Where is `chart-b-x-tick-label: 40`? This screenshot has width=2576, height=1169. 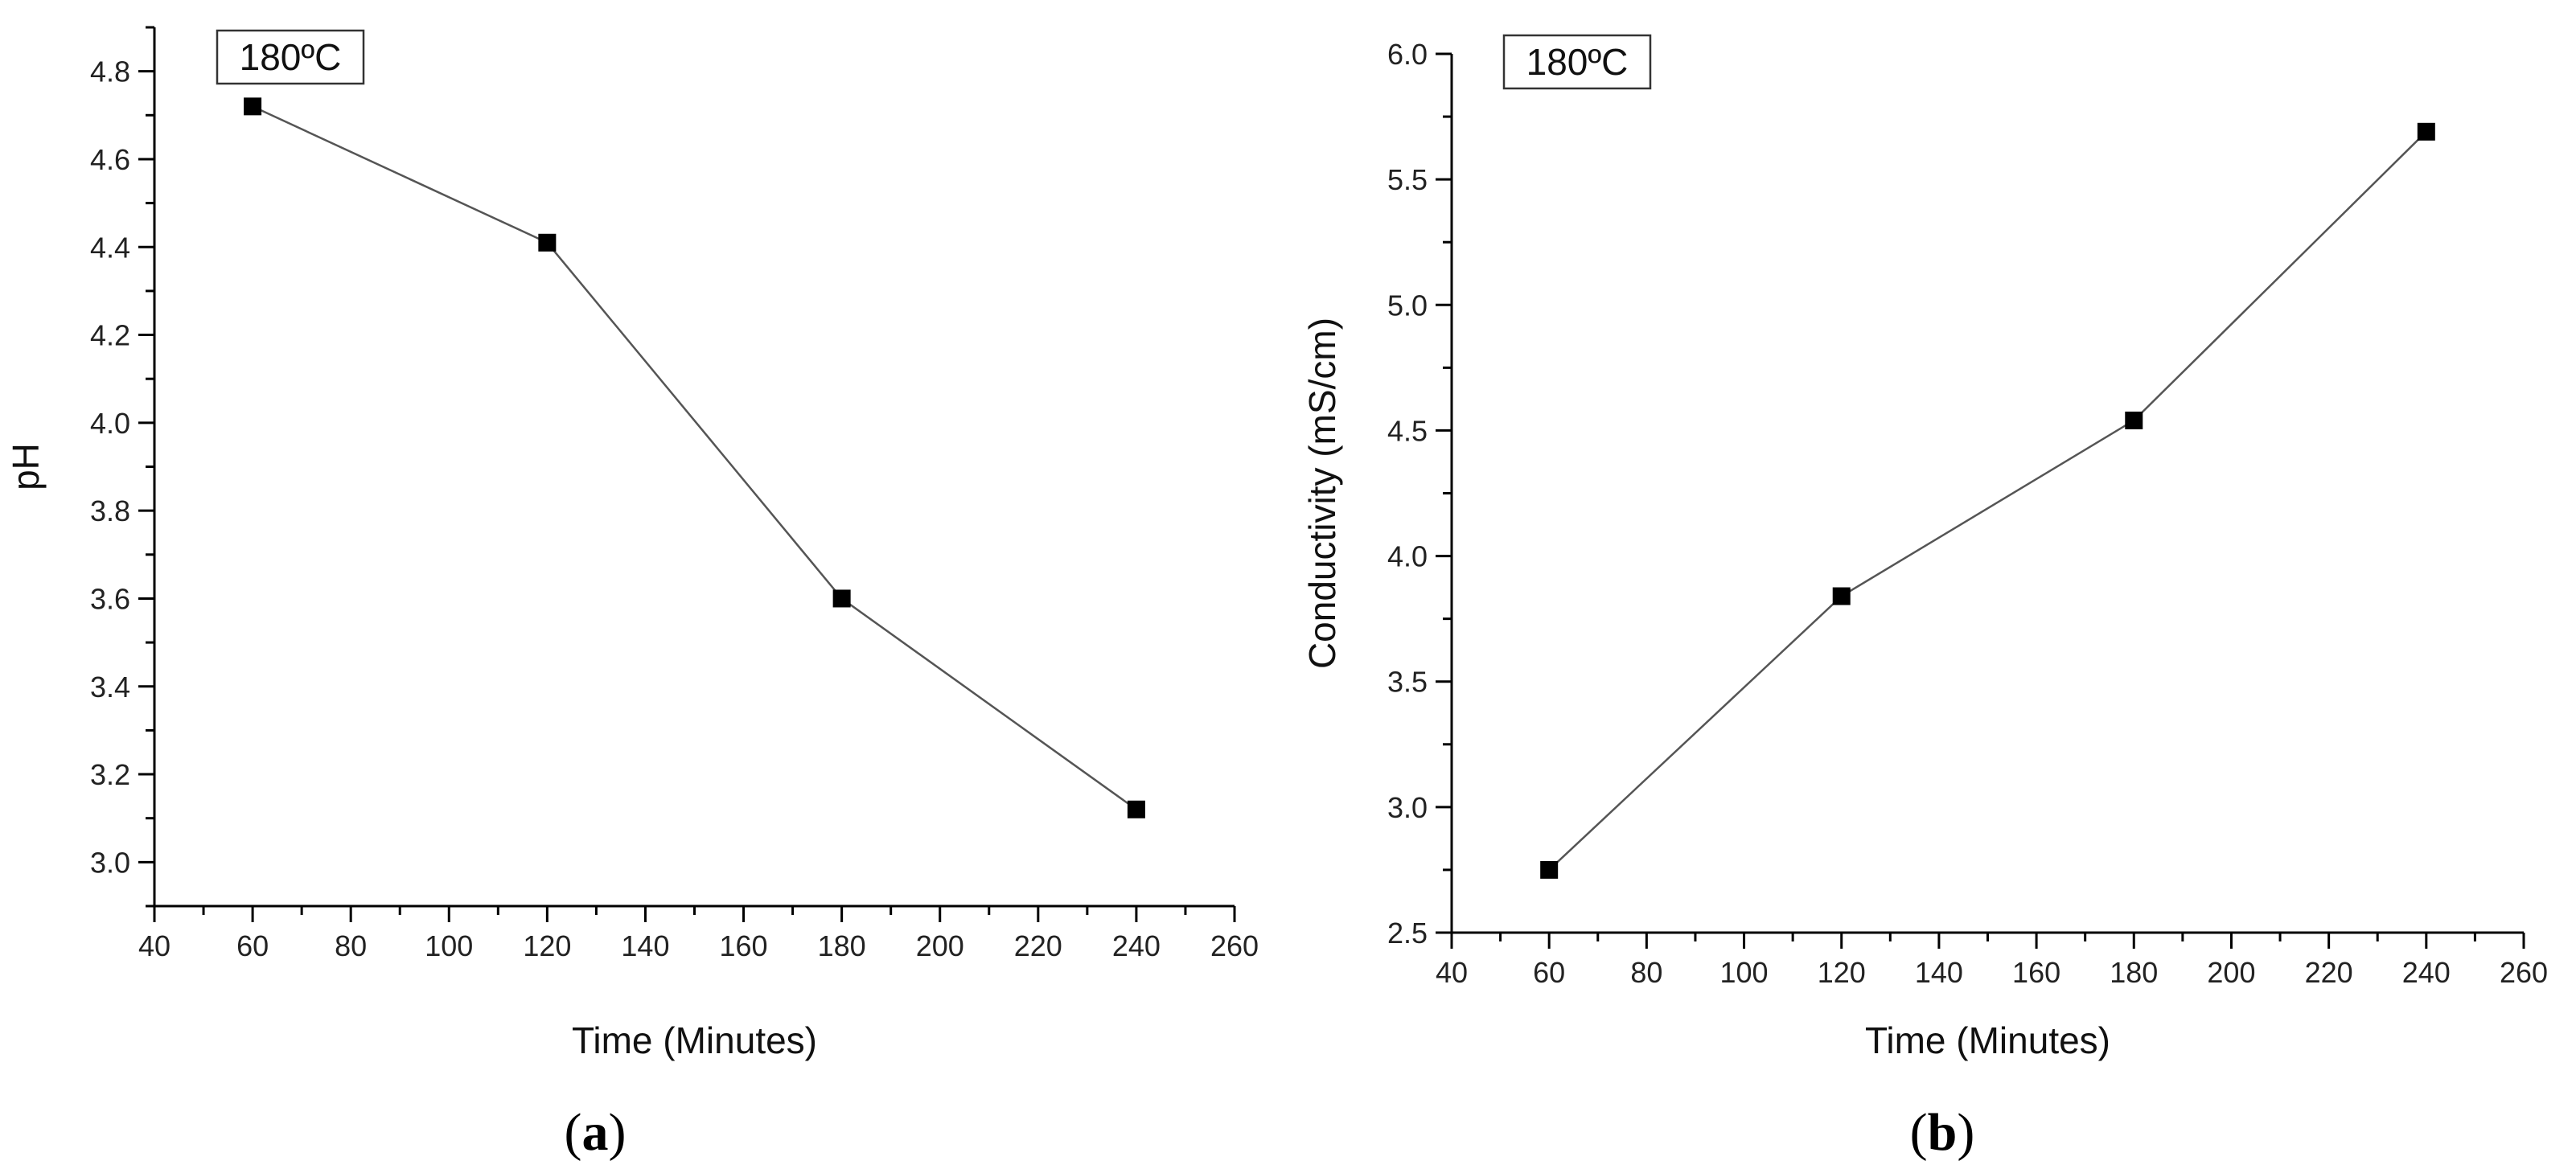 chart-b-x-tick-label: 40 is located at coordinates (1452, 973).